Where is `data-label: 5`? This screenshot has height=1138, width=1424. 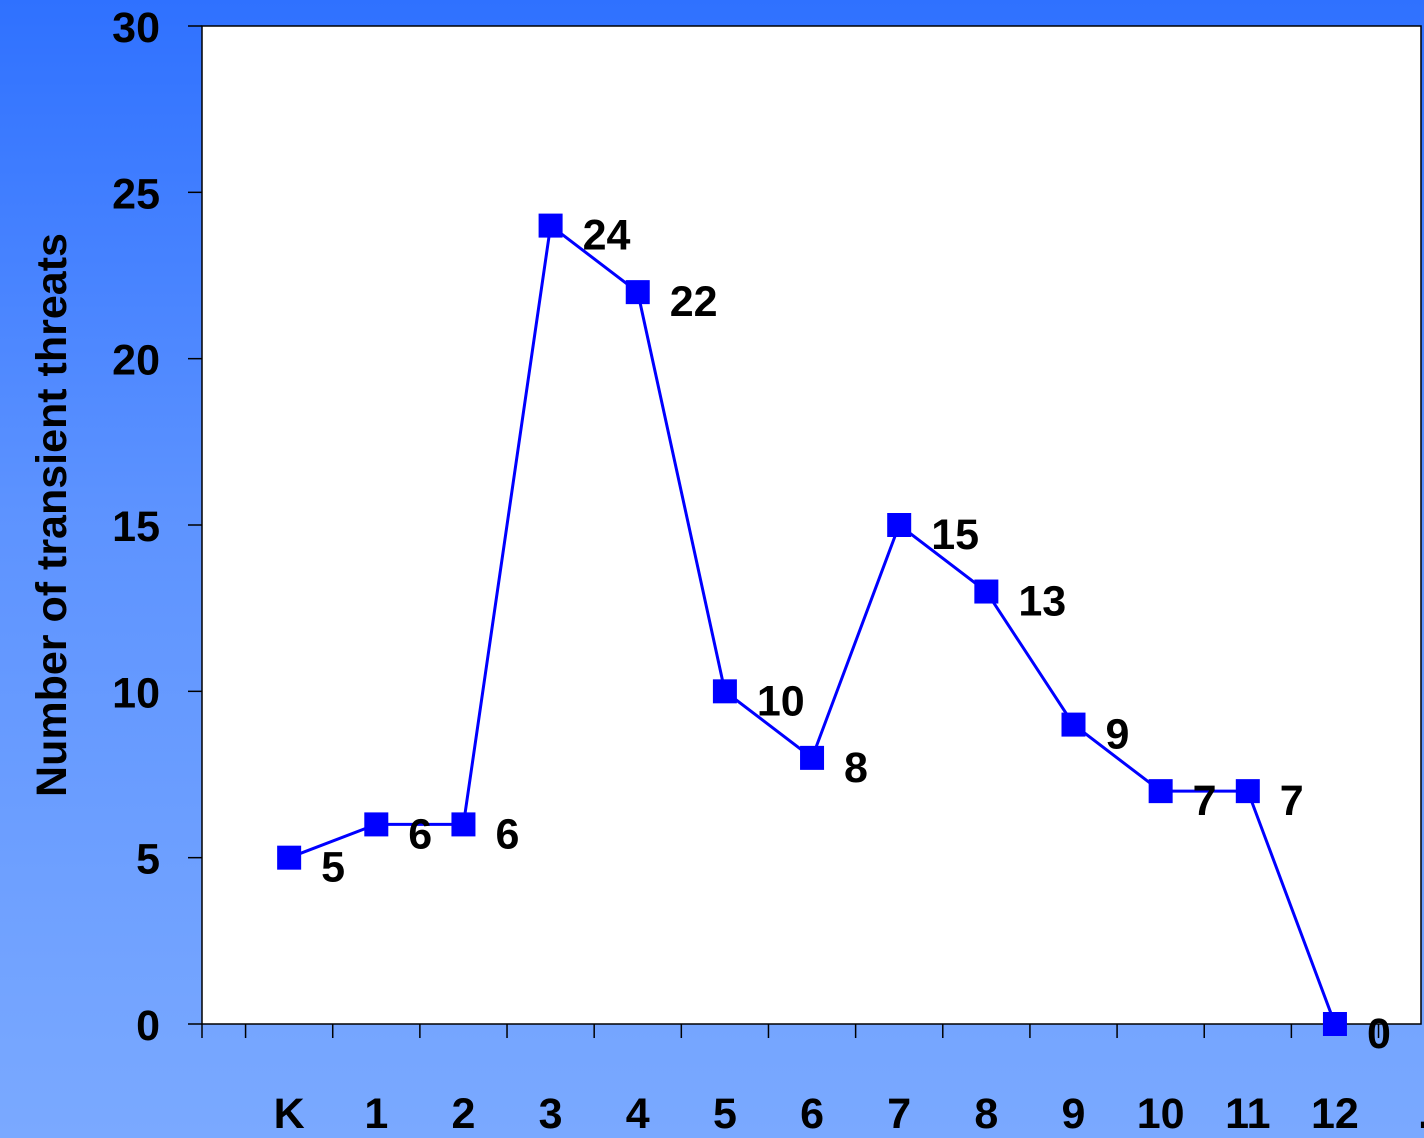 data-label: 5 is located at coordinates (333, 868).